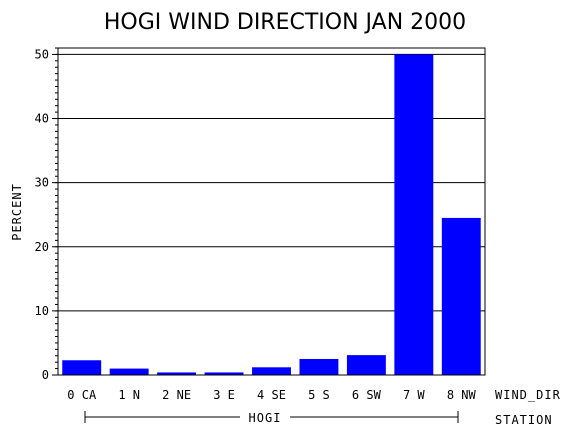  Describe the element at coordinates (42, 247) in the screenshot. I see `y-tick-label: 20` at that location.